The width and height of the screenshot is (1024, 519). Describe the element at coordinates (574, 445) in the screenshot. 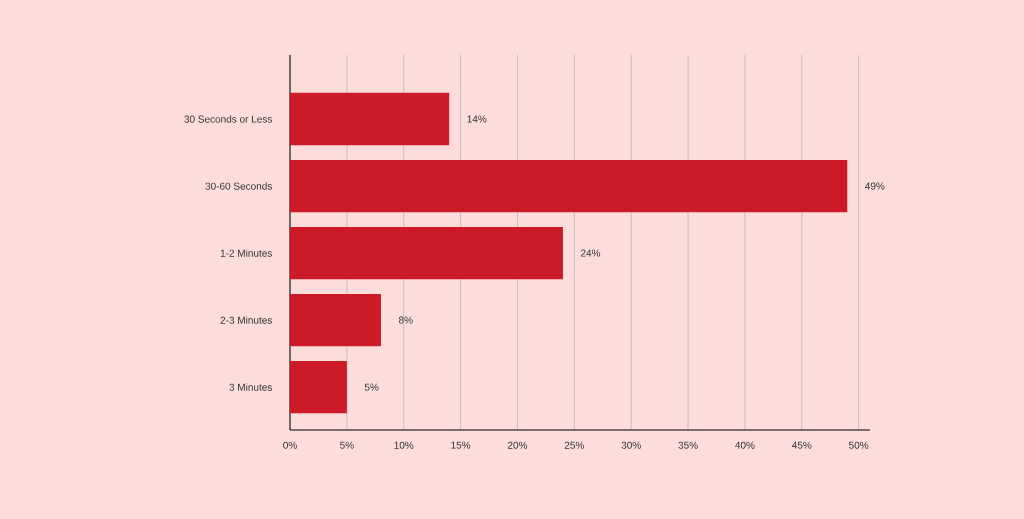

I see `x-tick-label: 25%` at that location.